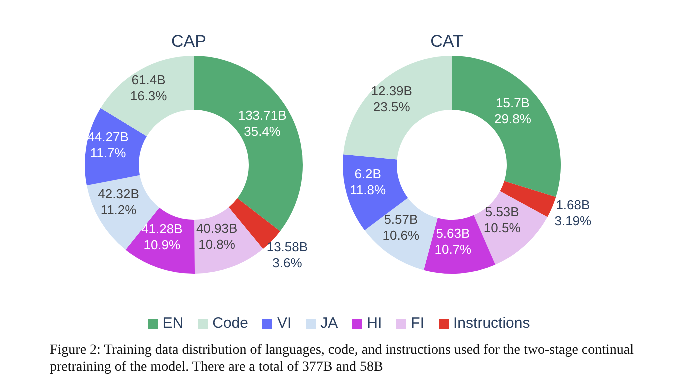 The image size is (678, 381). What do you see at coordinates (391, 98) in the screenshot?
I see `data-label: 12.39B 23.5%` at bounding box center [391, 98].